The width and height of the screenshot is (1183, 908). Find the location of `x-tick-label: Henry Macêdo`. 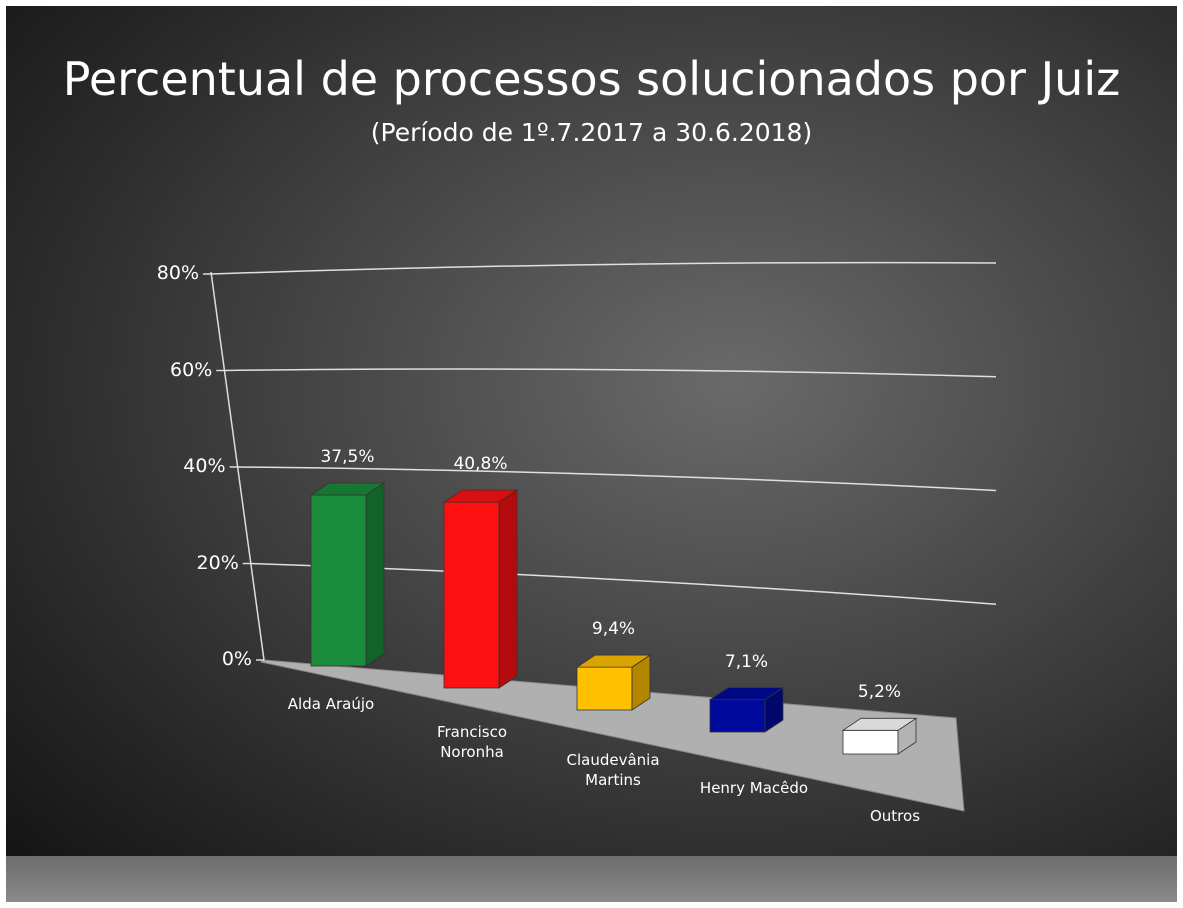

x-tick-label: Henry Macêdo is located at coordinates (754, 788).